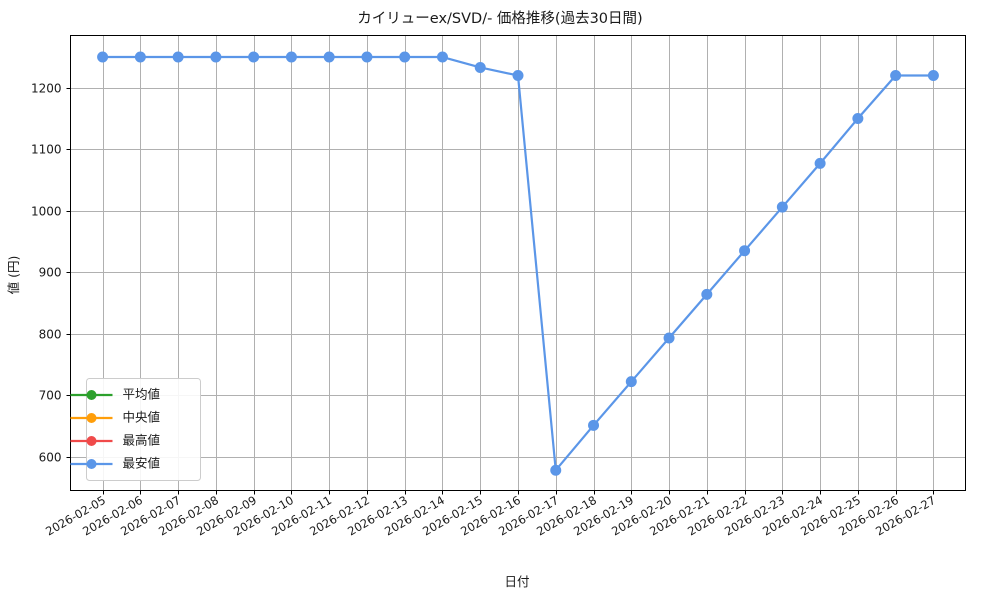 The width and height of the screenshot is (1000, 600). What do you see at coordinates (115, 440) in the screenshot?
I see `legend-item-最高値: 最高値` at bounding box center [115, 440].